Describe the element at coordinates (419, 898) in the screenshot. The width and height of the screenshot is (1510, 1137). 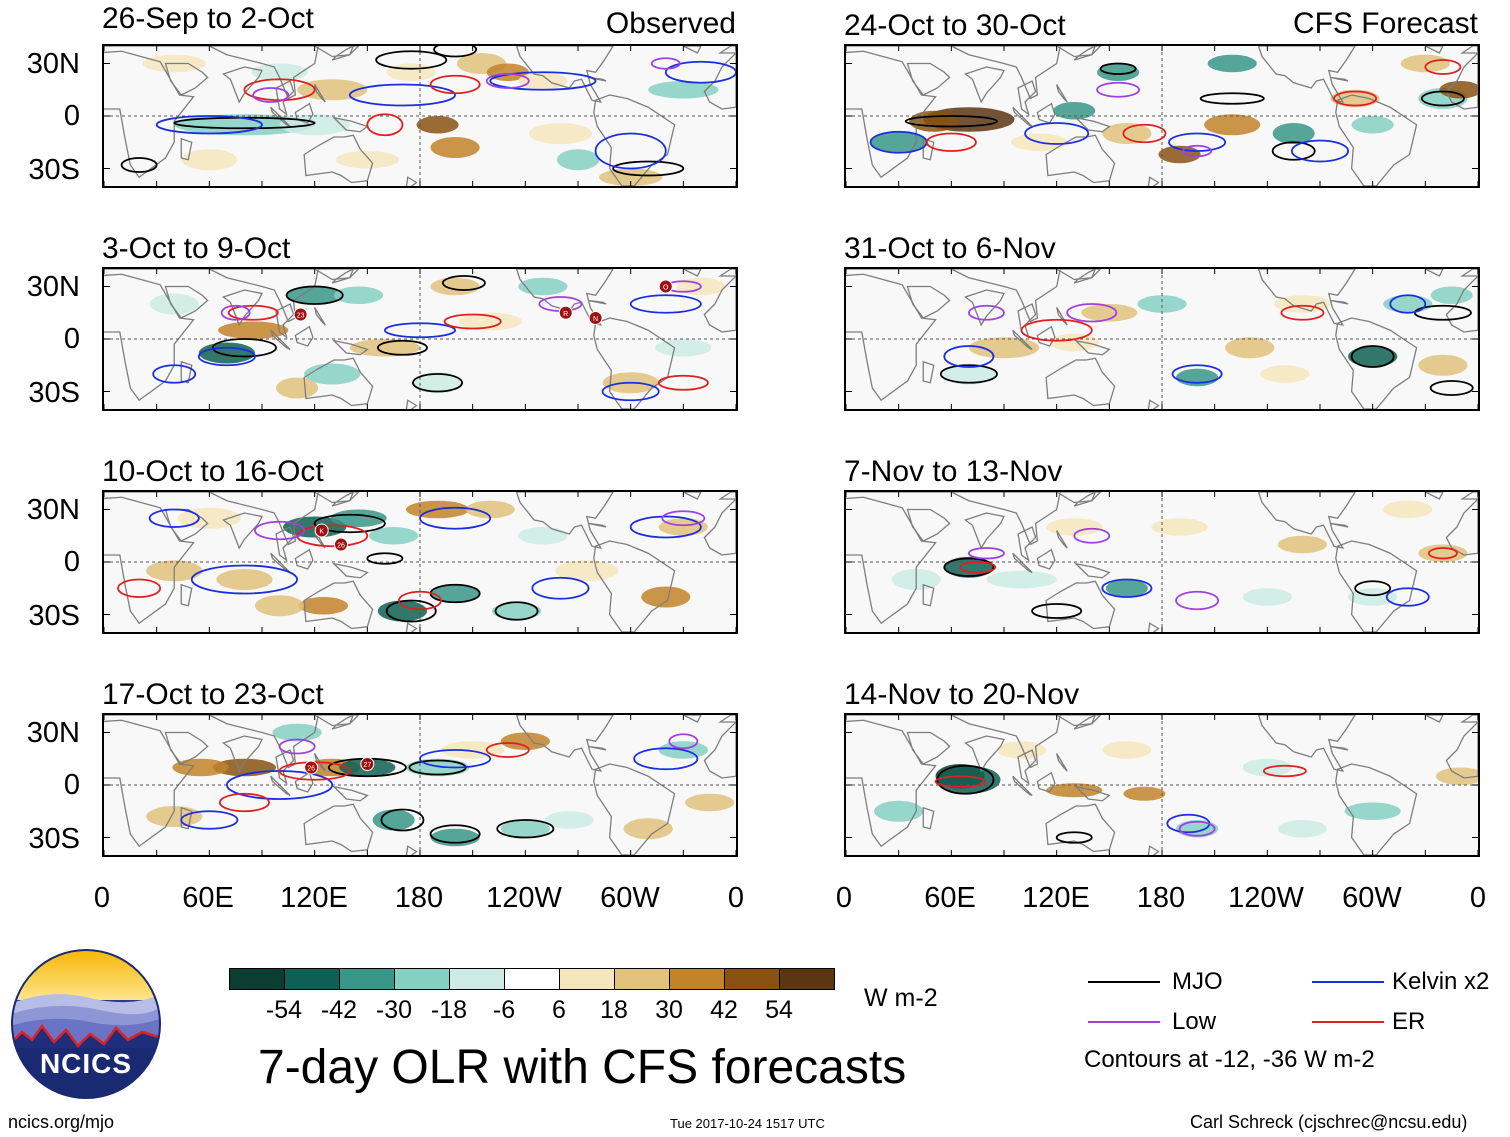
I see `lon-label-180-left: 180` at that location.